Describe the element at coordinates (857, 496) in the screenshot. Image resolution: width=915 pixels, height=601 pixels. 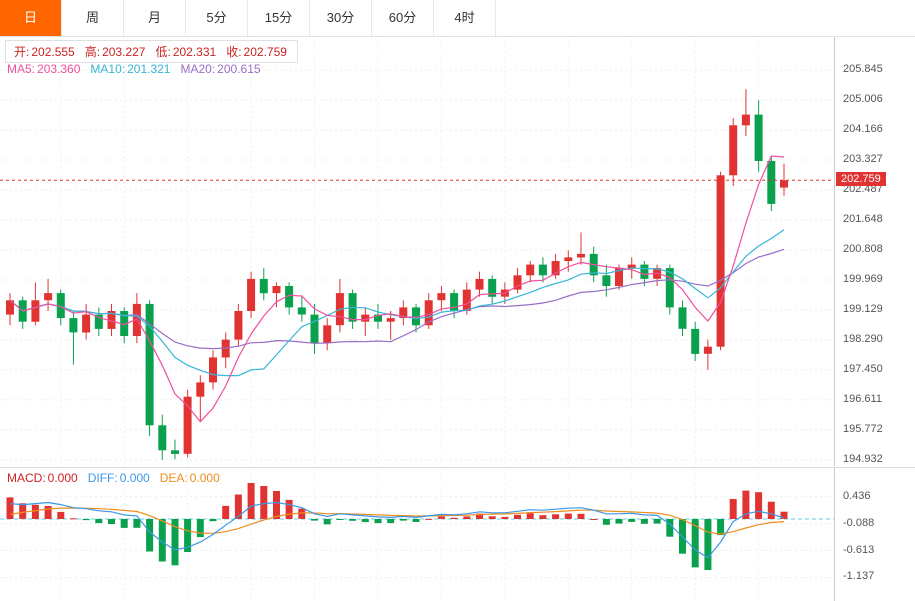
I see `macd-axis-label: 0.436` at that location.